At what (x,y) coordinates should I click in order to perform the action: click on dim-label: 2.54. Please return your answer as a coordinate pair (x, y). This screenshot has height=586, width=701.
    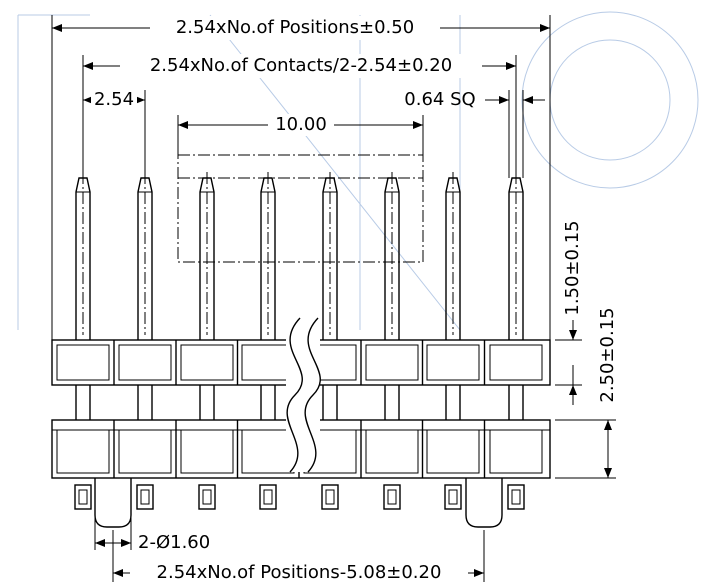
    Looking at the image, I should click on (114, 99).